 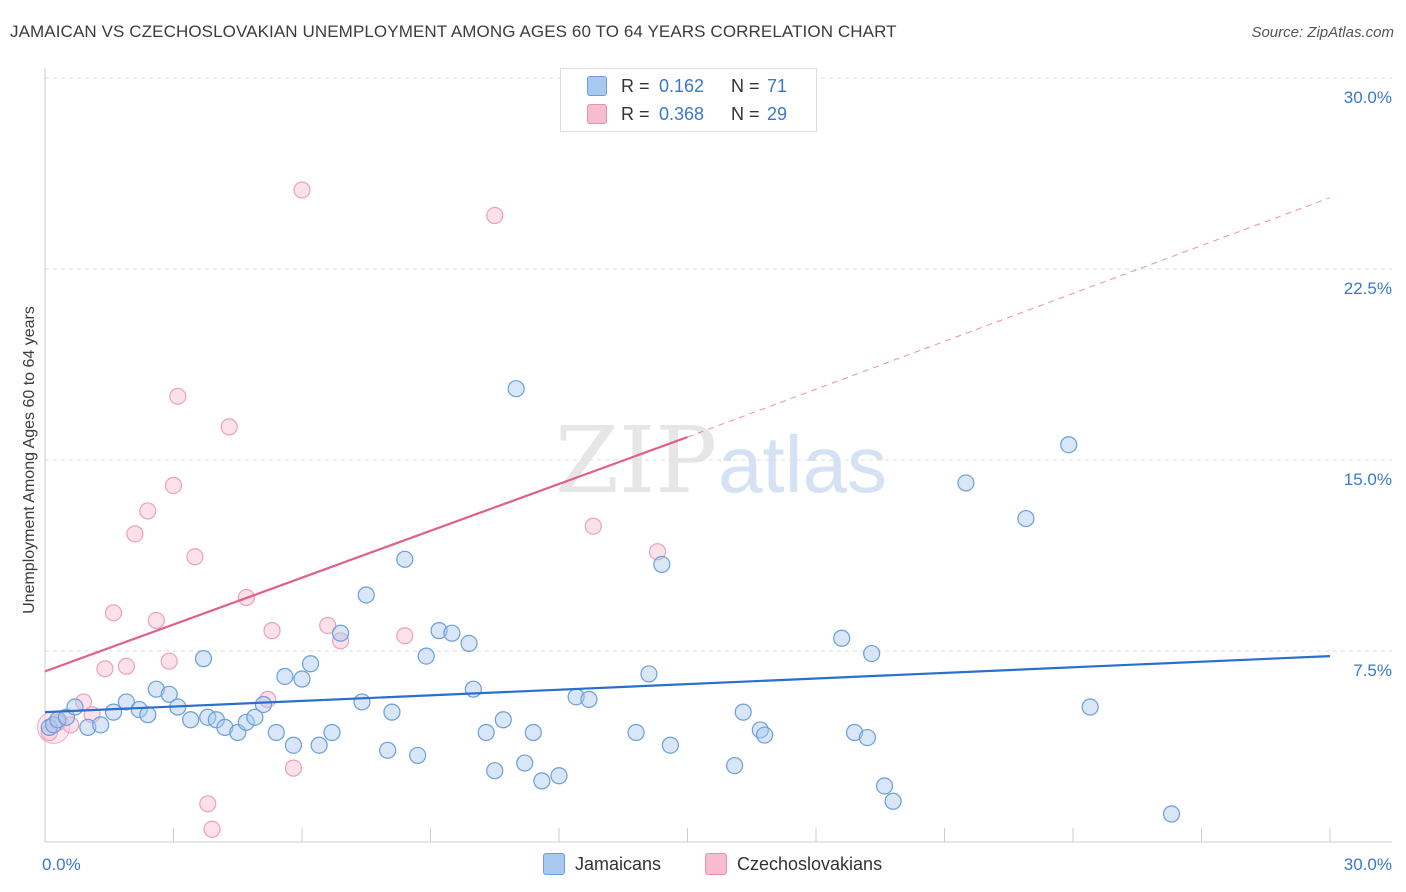 What do you see at coordinates (716, 864) in the screenshot?
I see `bottom-legend-swatch-pink` at bounding box center [716, 864].